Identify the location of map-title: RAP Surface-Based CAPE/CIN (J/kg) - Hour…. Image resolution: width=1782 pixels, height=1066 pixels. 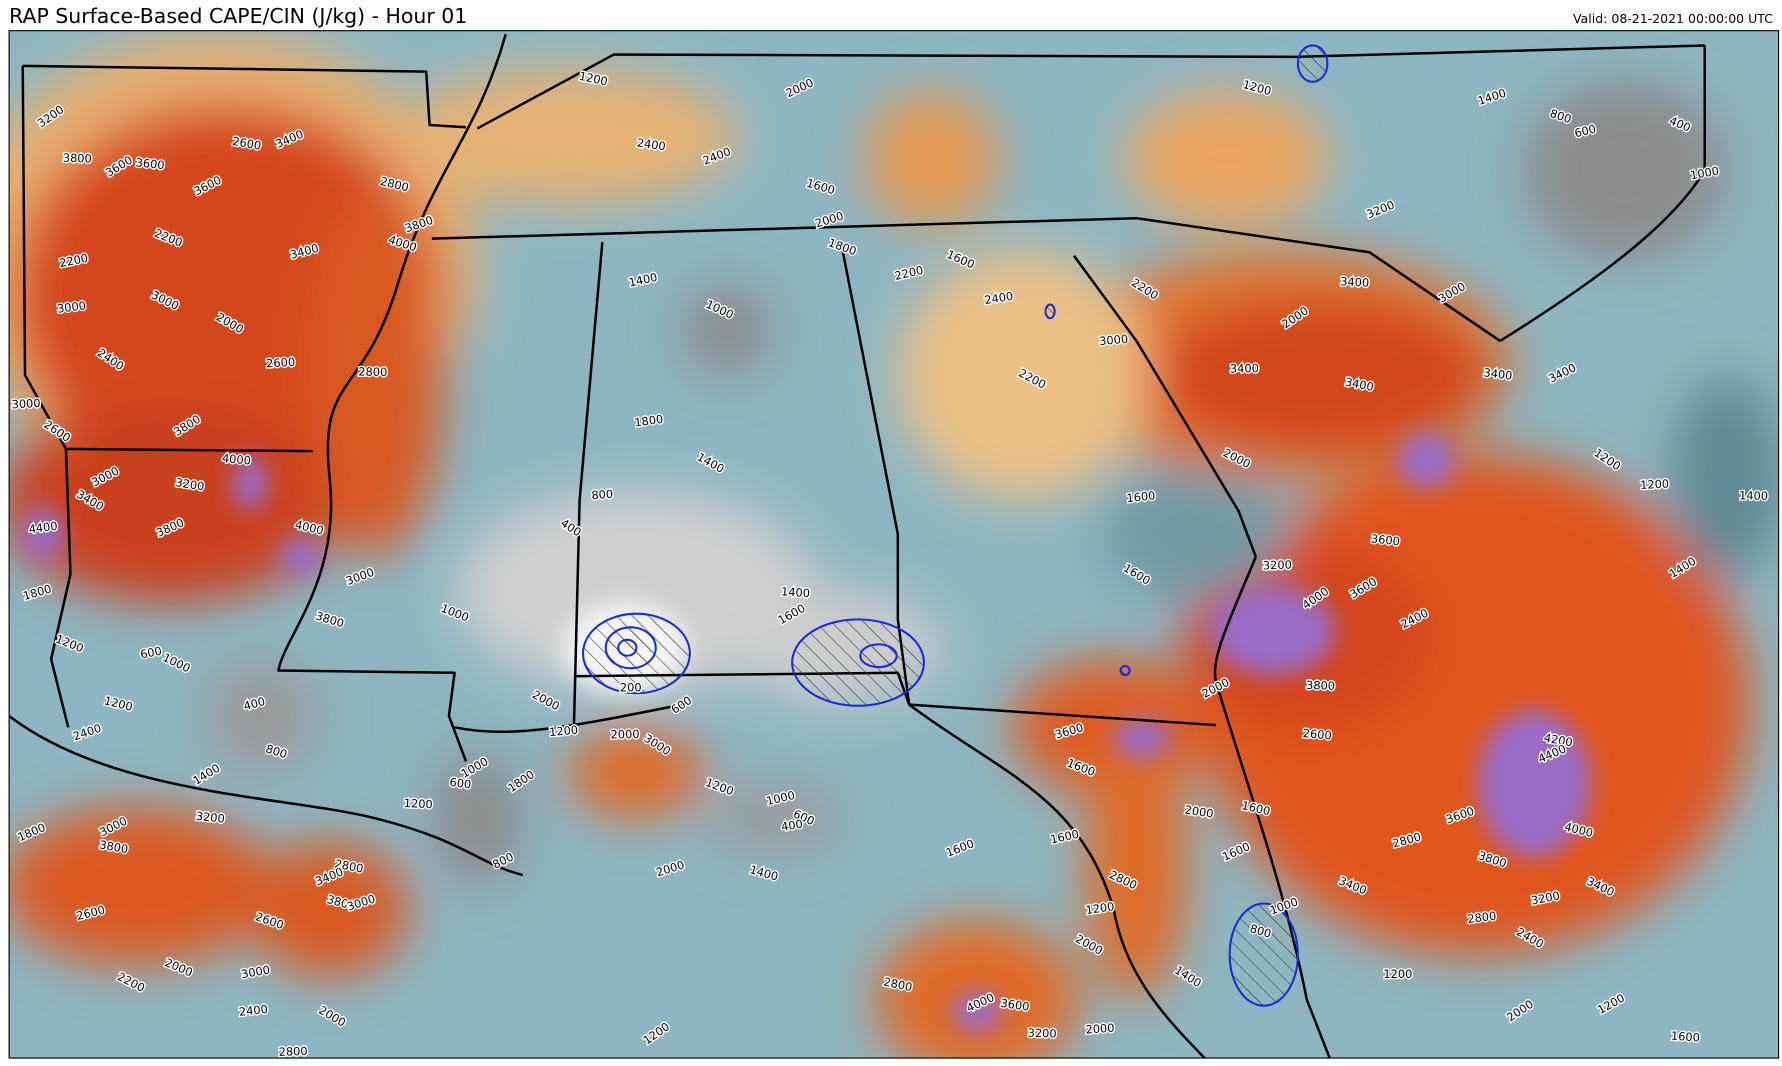
(238, 16).